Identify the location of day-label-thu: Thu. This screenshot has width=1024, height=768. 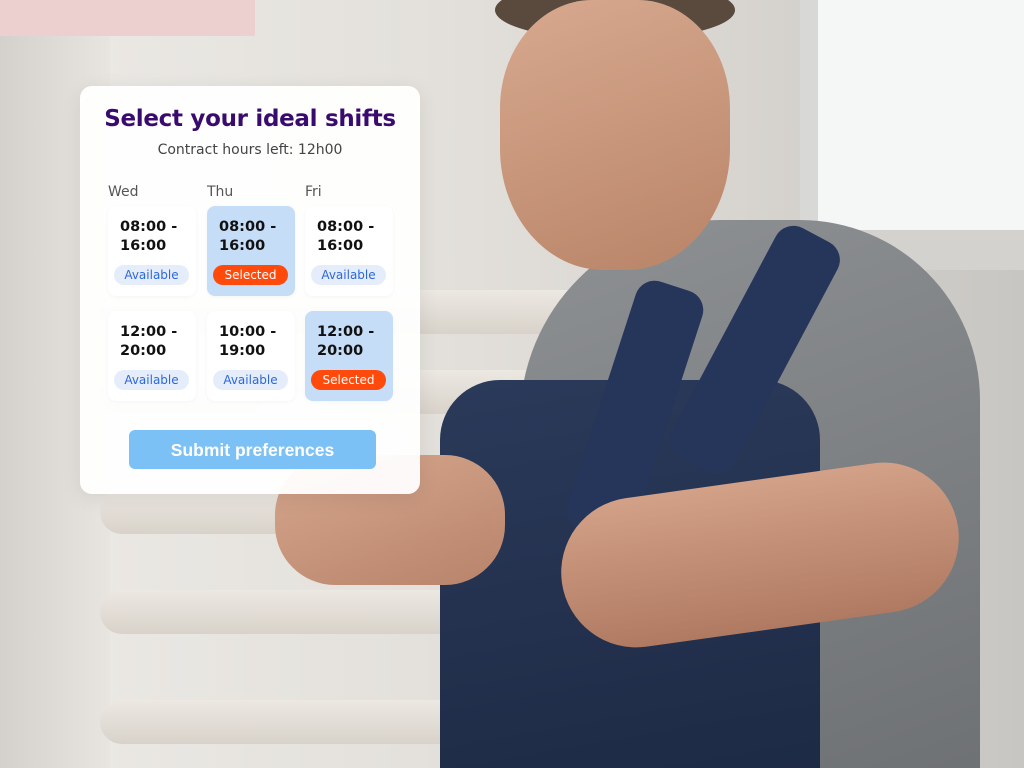
(220, 192).